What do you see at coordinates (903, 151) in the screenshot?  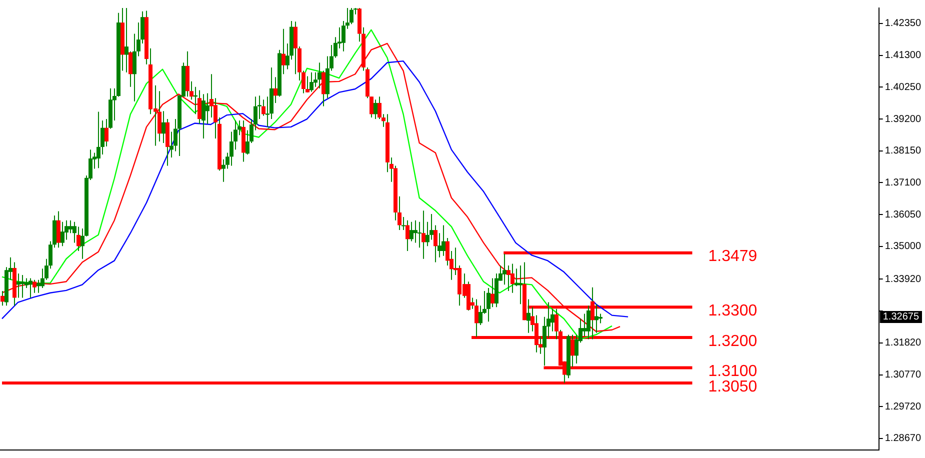 I see `y-tick-label: 1.38150` at bounding box center [903, 151].